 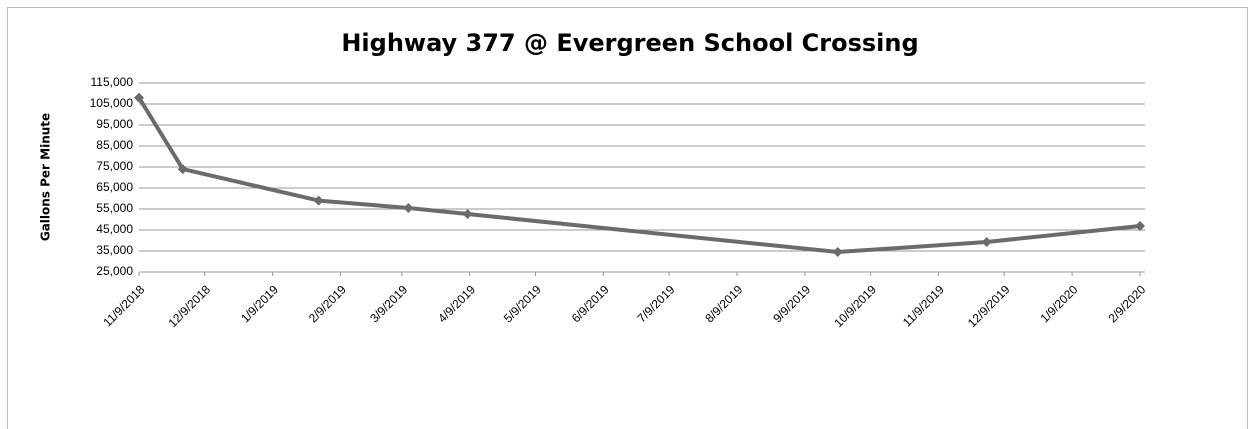 I want to click on chart-title: Highway 377 @ Evergreen School Crossing, so click(x=629, y=43).